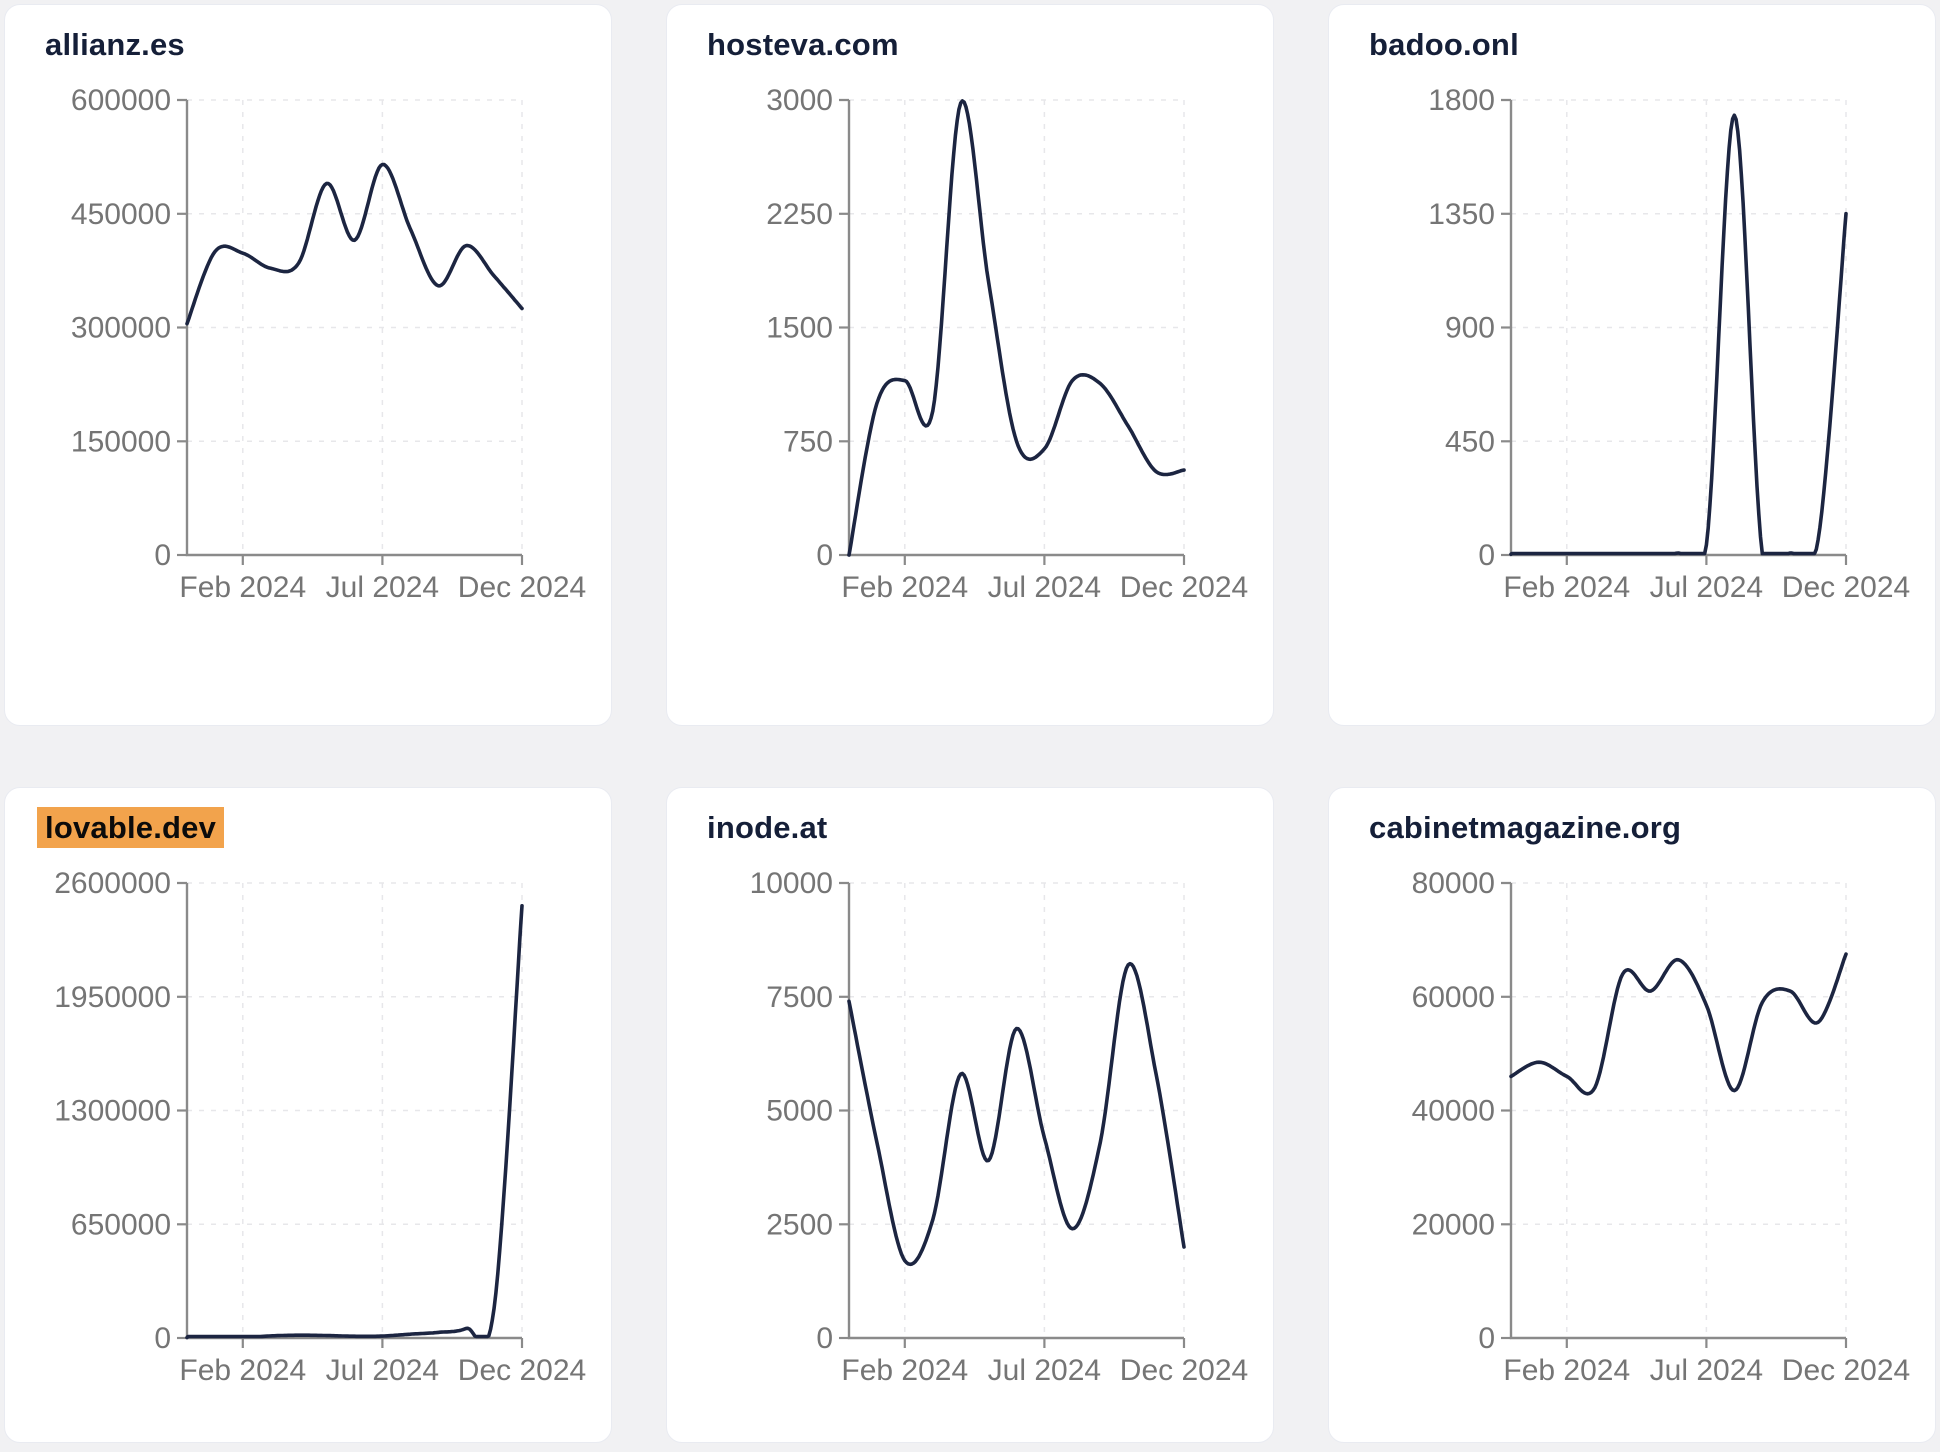  I want to click on card-title-row: hosteva.com, so click(803, 45).